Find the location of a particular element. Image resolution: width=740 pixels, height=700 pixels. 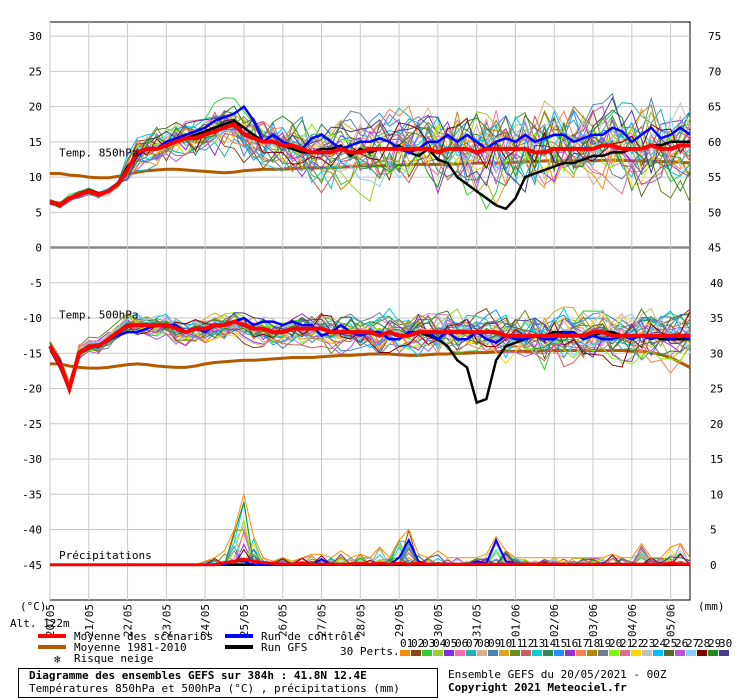

right-tick-label-mm: 35 is located at coordinates (716, 318).